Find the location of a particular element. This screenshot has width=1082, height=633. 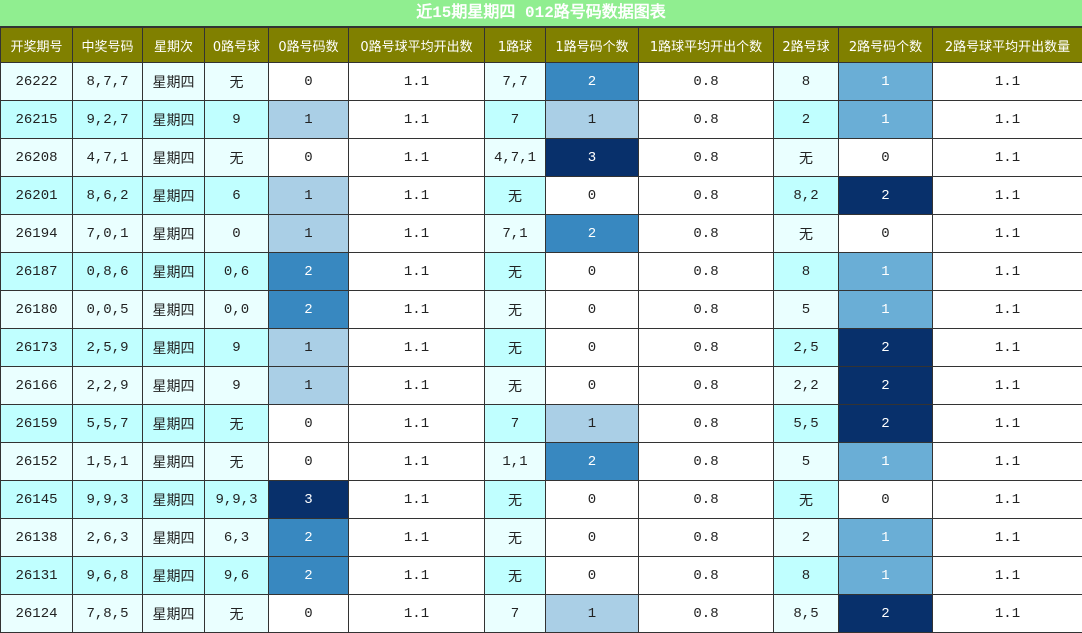

table-row: 26145 9,9,3 星期四 9,9,3 3 1.1 无 0 0.8 无 0 1.1 is located at coordinates (541, 499).